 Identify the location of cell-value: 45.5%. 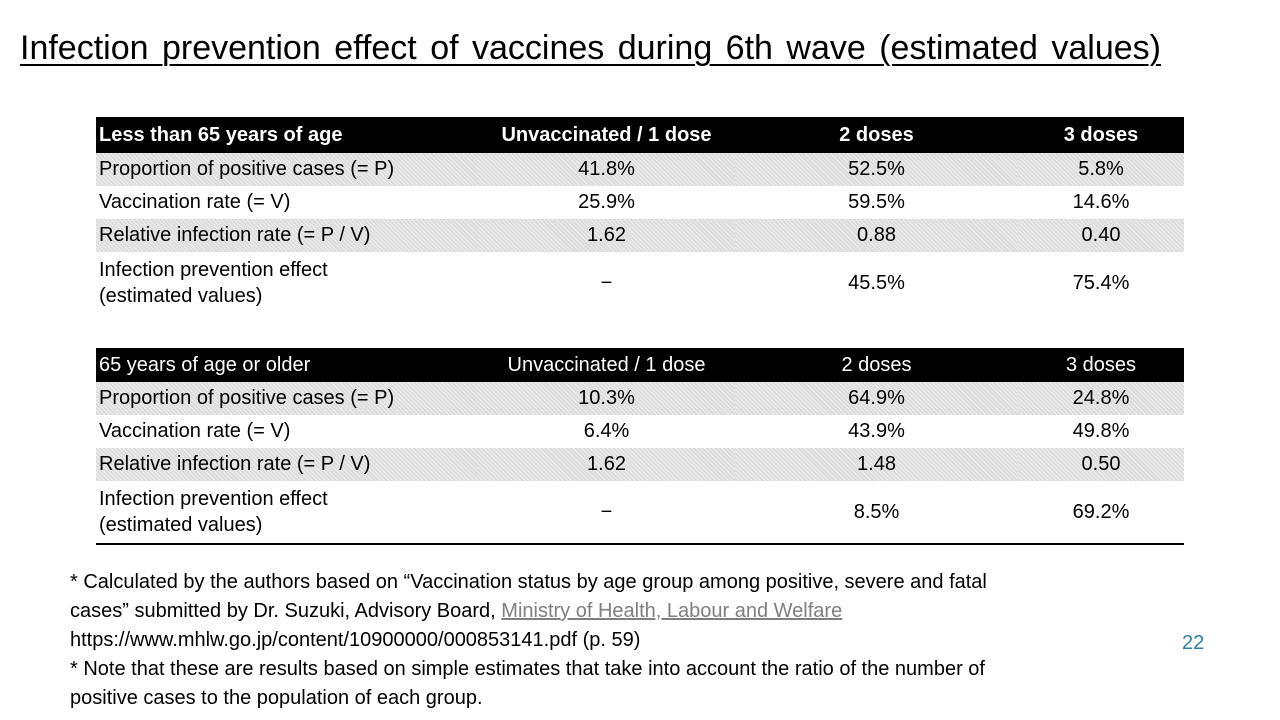
(876, 283).